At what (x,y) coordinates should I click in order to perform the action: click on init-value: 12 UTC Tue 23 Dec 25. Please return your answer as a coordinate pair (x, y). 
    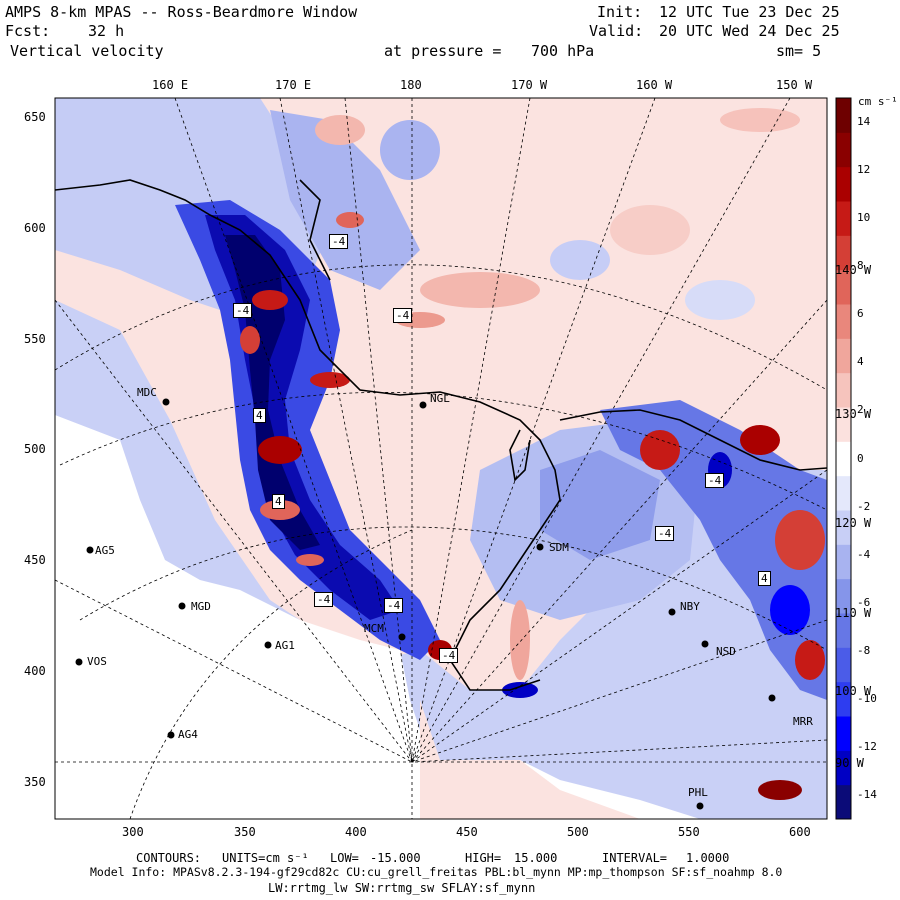
    Looking at the image, I should click on (749, 12).